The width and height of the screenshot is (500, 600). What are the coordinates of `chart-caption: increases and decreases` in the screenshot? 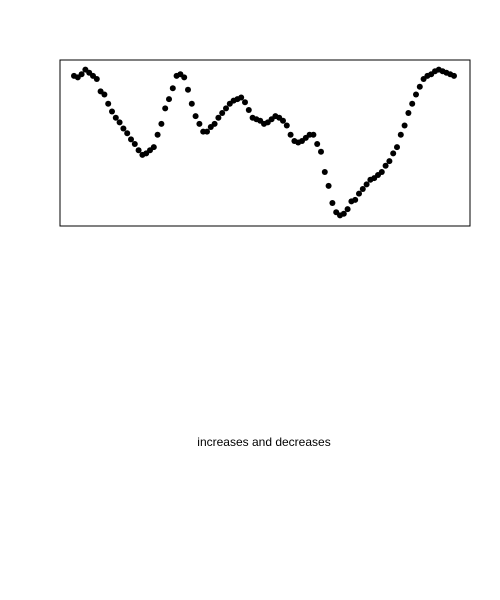 It's located at (264, 442).